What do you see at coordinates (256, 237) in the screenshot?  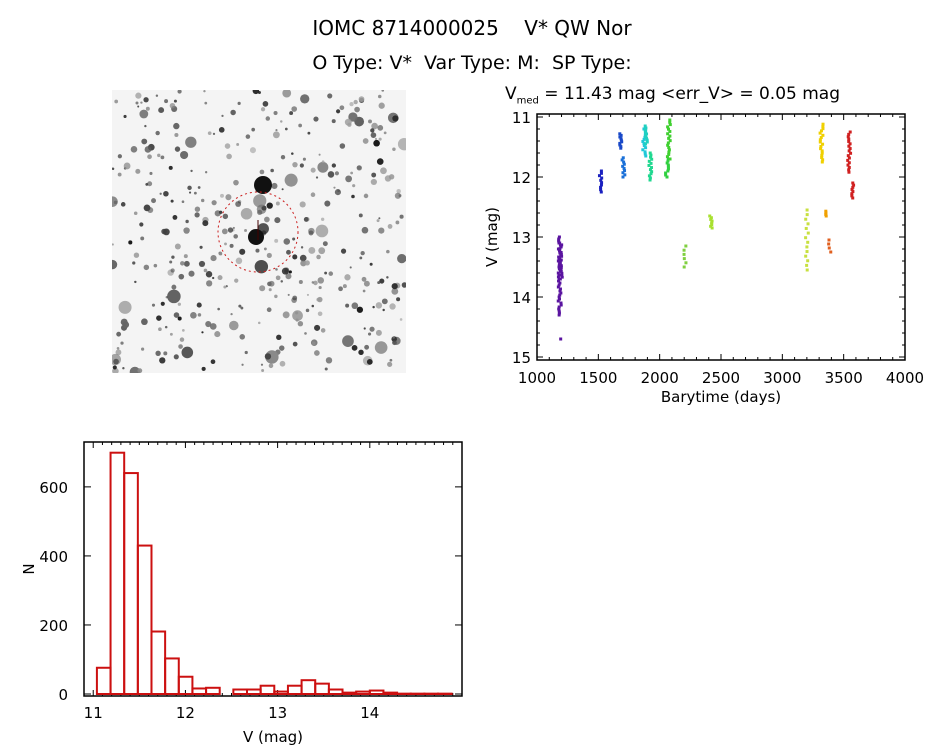 I see `target-star-icon` at bounding box center [256, 237].